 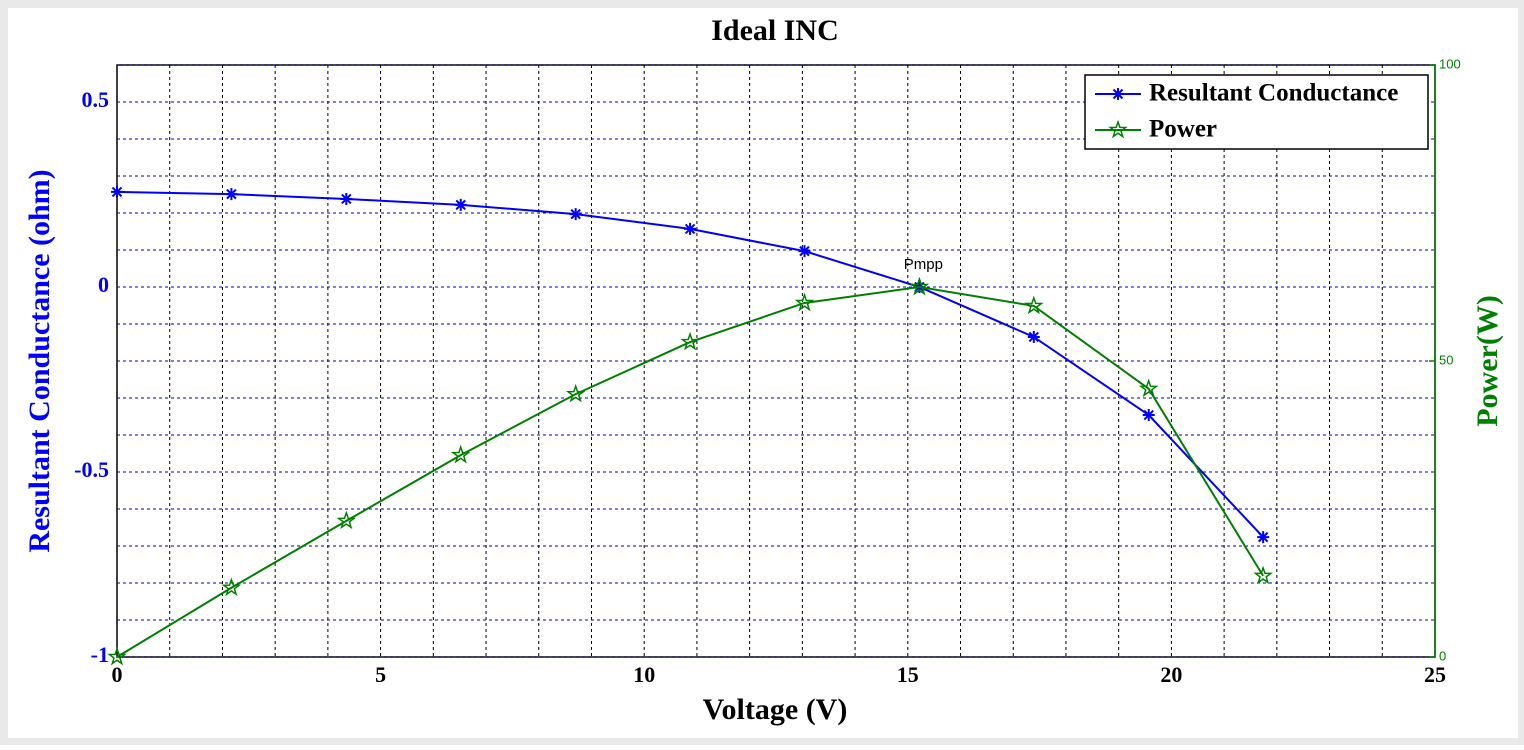 What do you see at coordinates (1487, 361) in the screenshot?
I see `y2-axis-label: Power(W)` at bounding box center [1487, 361].